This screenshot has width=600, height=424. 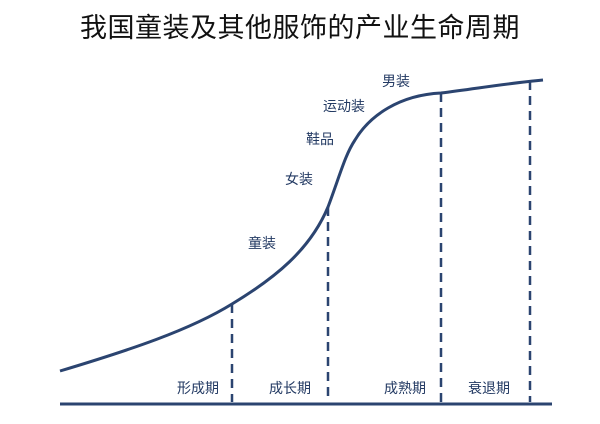 I want to click on product-label-women: 女装, so click(x=299, y=179).